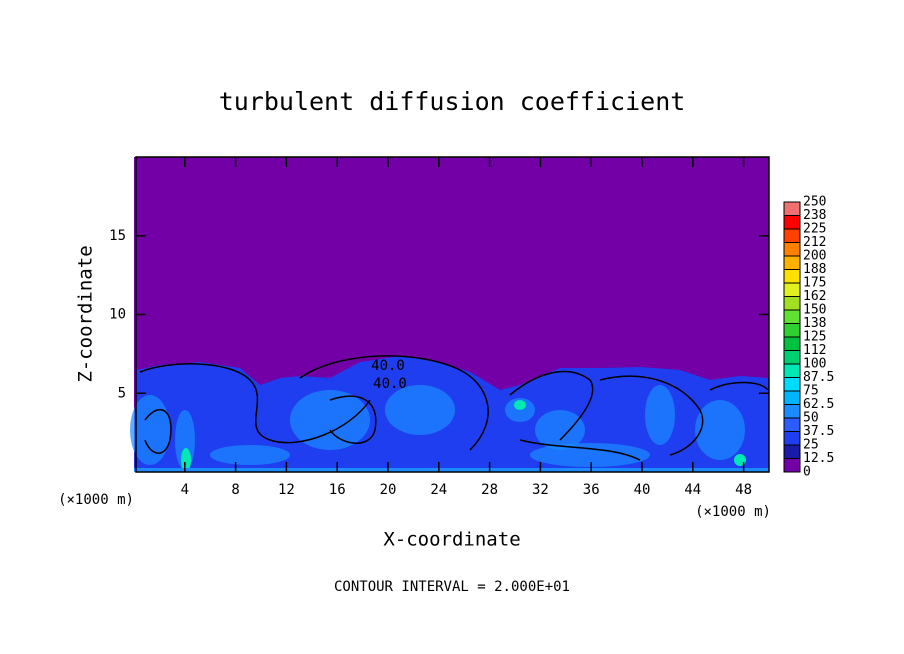 This screenshot has height=654, width=904. Describe the element at coordinates (811, 418) in the screenshot. I see `colorbar-label: 50` at that location.